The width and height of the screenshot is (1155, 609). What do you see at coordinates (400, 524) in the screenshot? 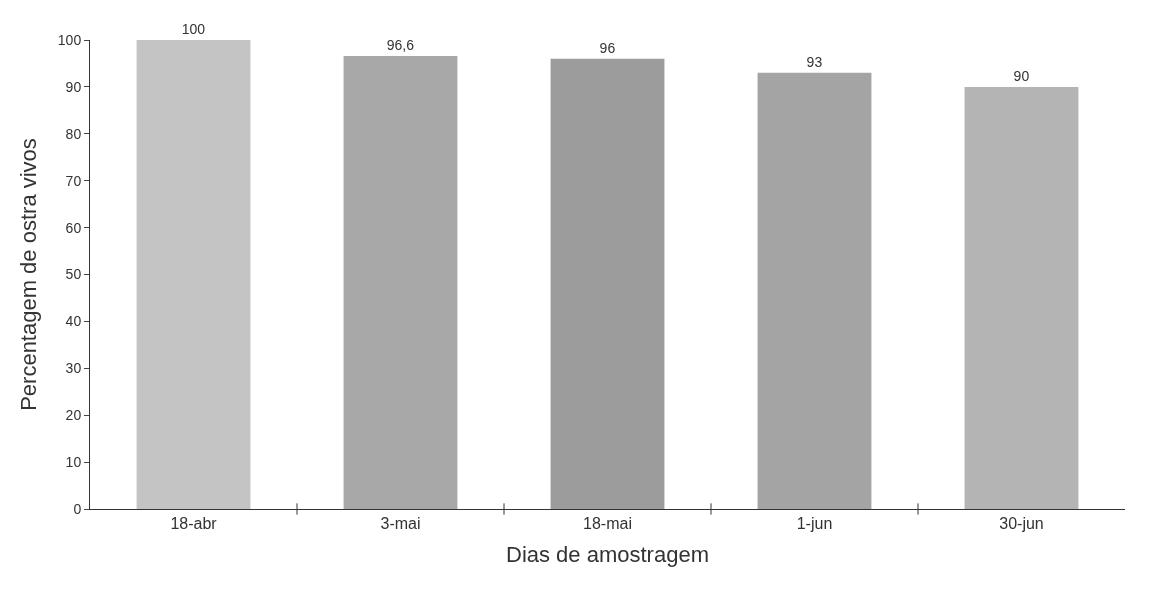
I see `x-tick-label: 3-mai` at bounding box center [400, 524].